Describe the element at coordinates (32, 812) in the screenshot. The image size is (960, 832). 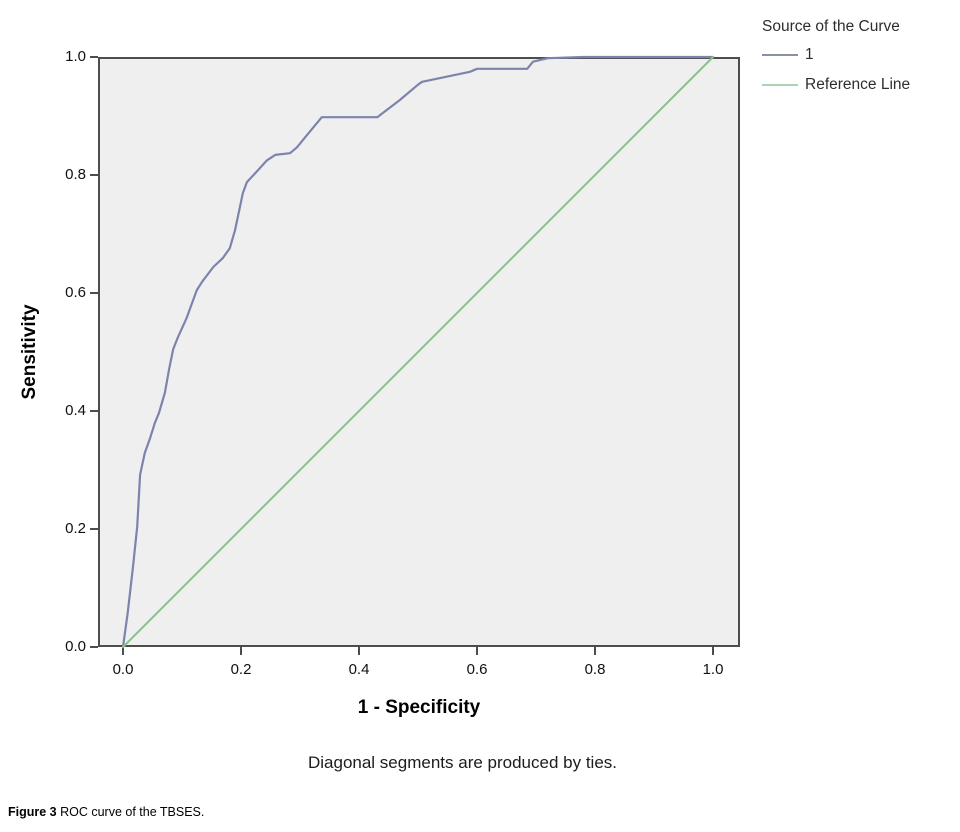
I see `figure-caption-label: Figure 3` at that location.